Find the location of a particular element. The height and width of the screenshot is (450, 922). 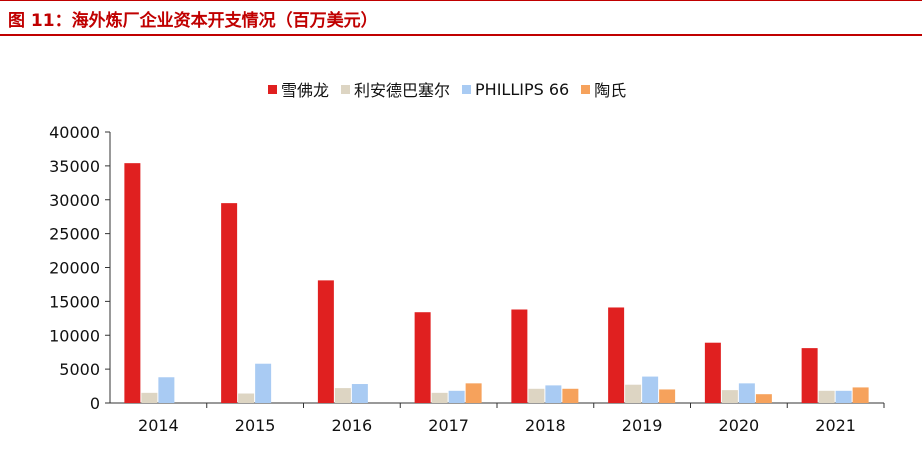

legend-item-chevron: 雪佛龙 is located at coordinates (298, 89).